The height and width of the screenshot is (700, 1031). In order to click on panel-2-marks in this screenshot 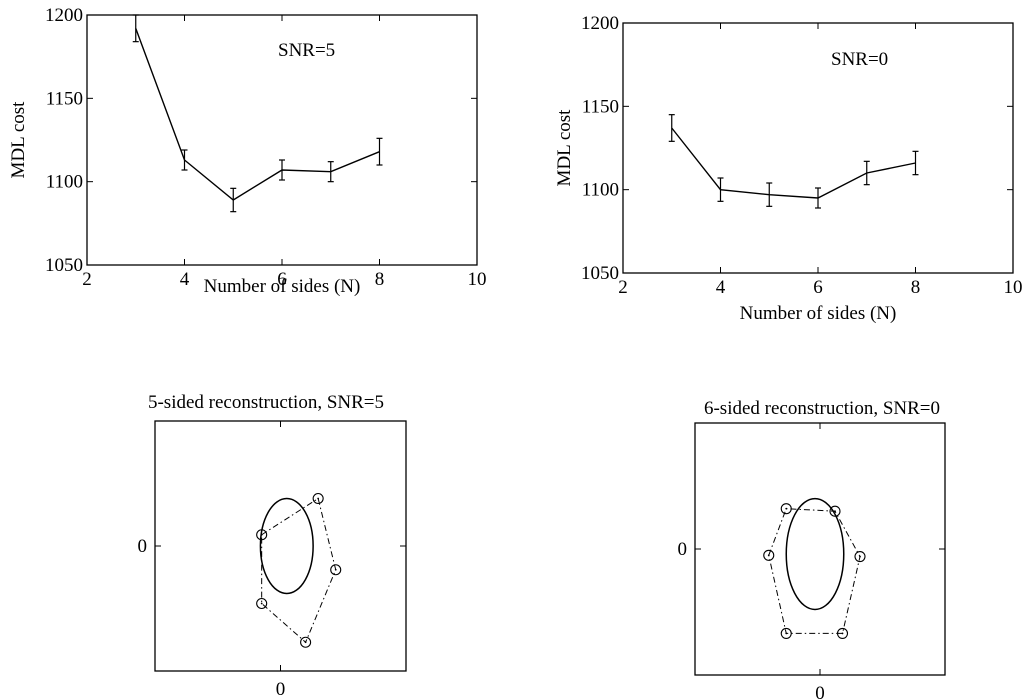, I will do `click(793, 161)`.